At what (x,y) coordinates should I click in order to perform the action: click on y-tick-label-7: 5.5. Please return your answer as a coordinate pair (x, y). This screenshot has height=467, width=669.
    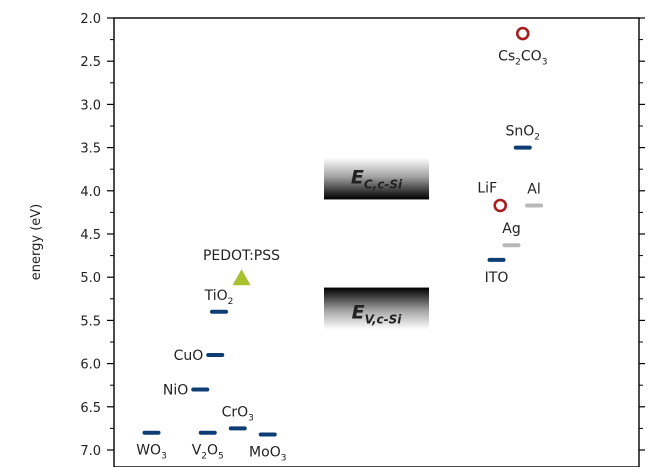
    Looking at the image, I should click on (90, 321).